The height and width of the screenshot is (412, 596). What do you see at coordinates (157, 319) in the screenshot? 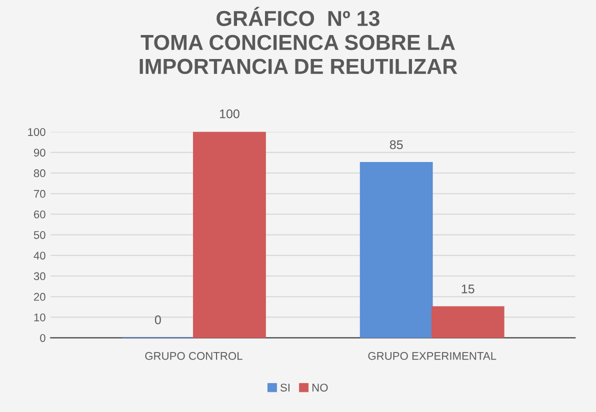
I see `data-label: 0` at bounding box center [157, 319].